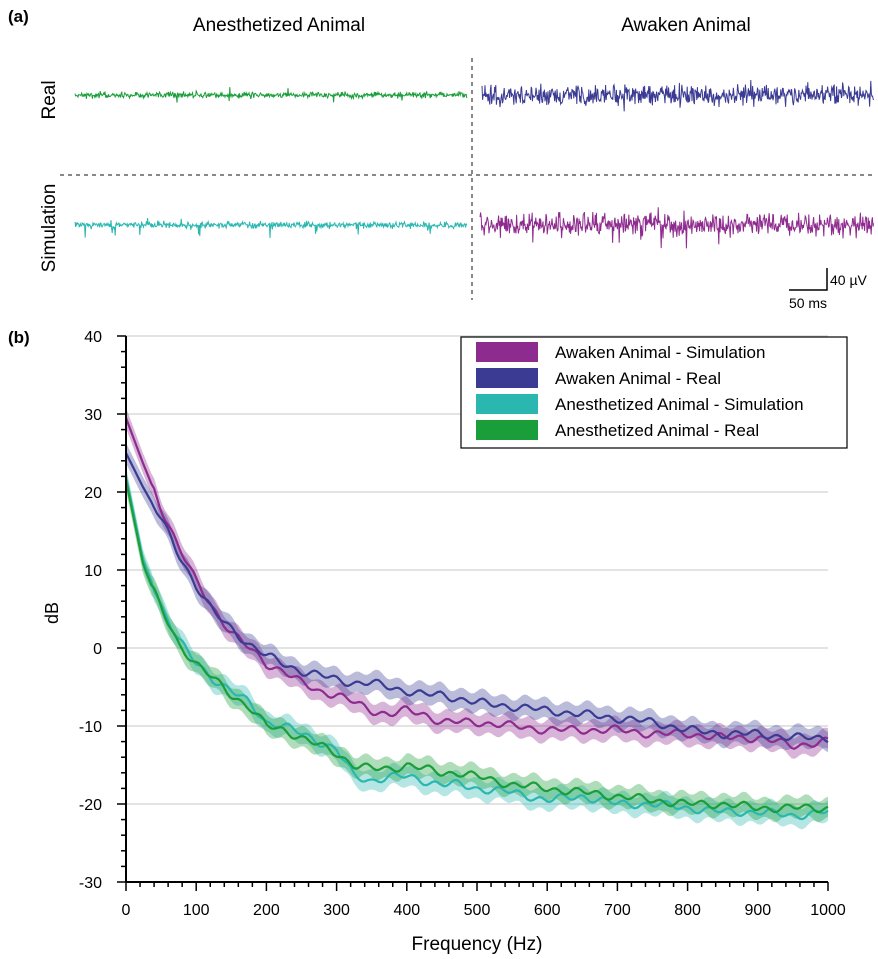 The width and height of the screenshot is (878, 959). Describe the element at coordinates (19, 337) in the screenshot. I see `panel-b-label: (b)` at that location.